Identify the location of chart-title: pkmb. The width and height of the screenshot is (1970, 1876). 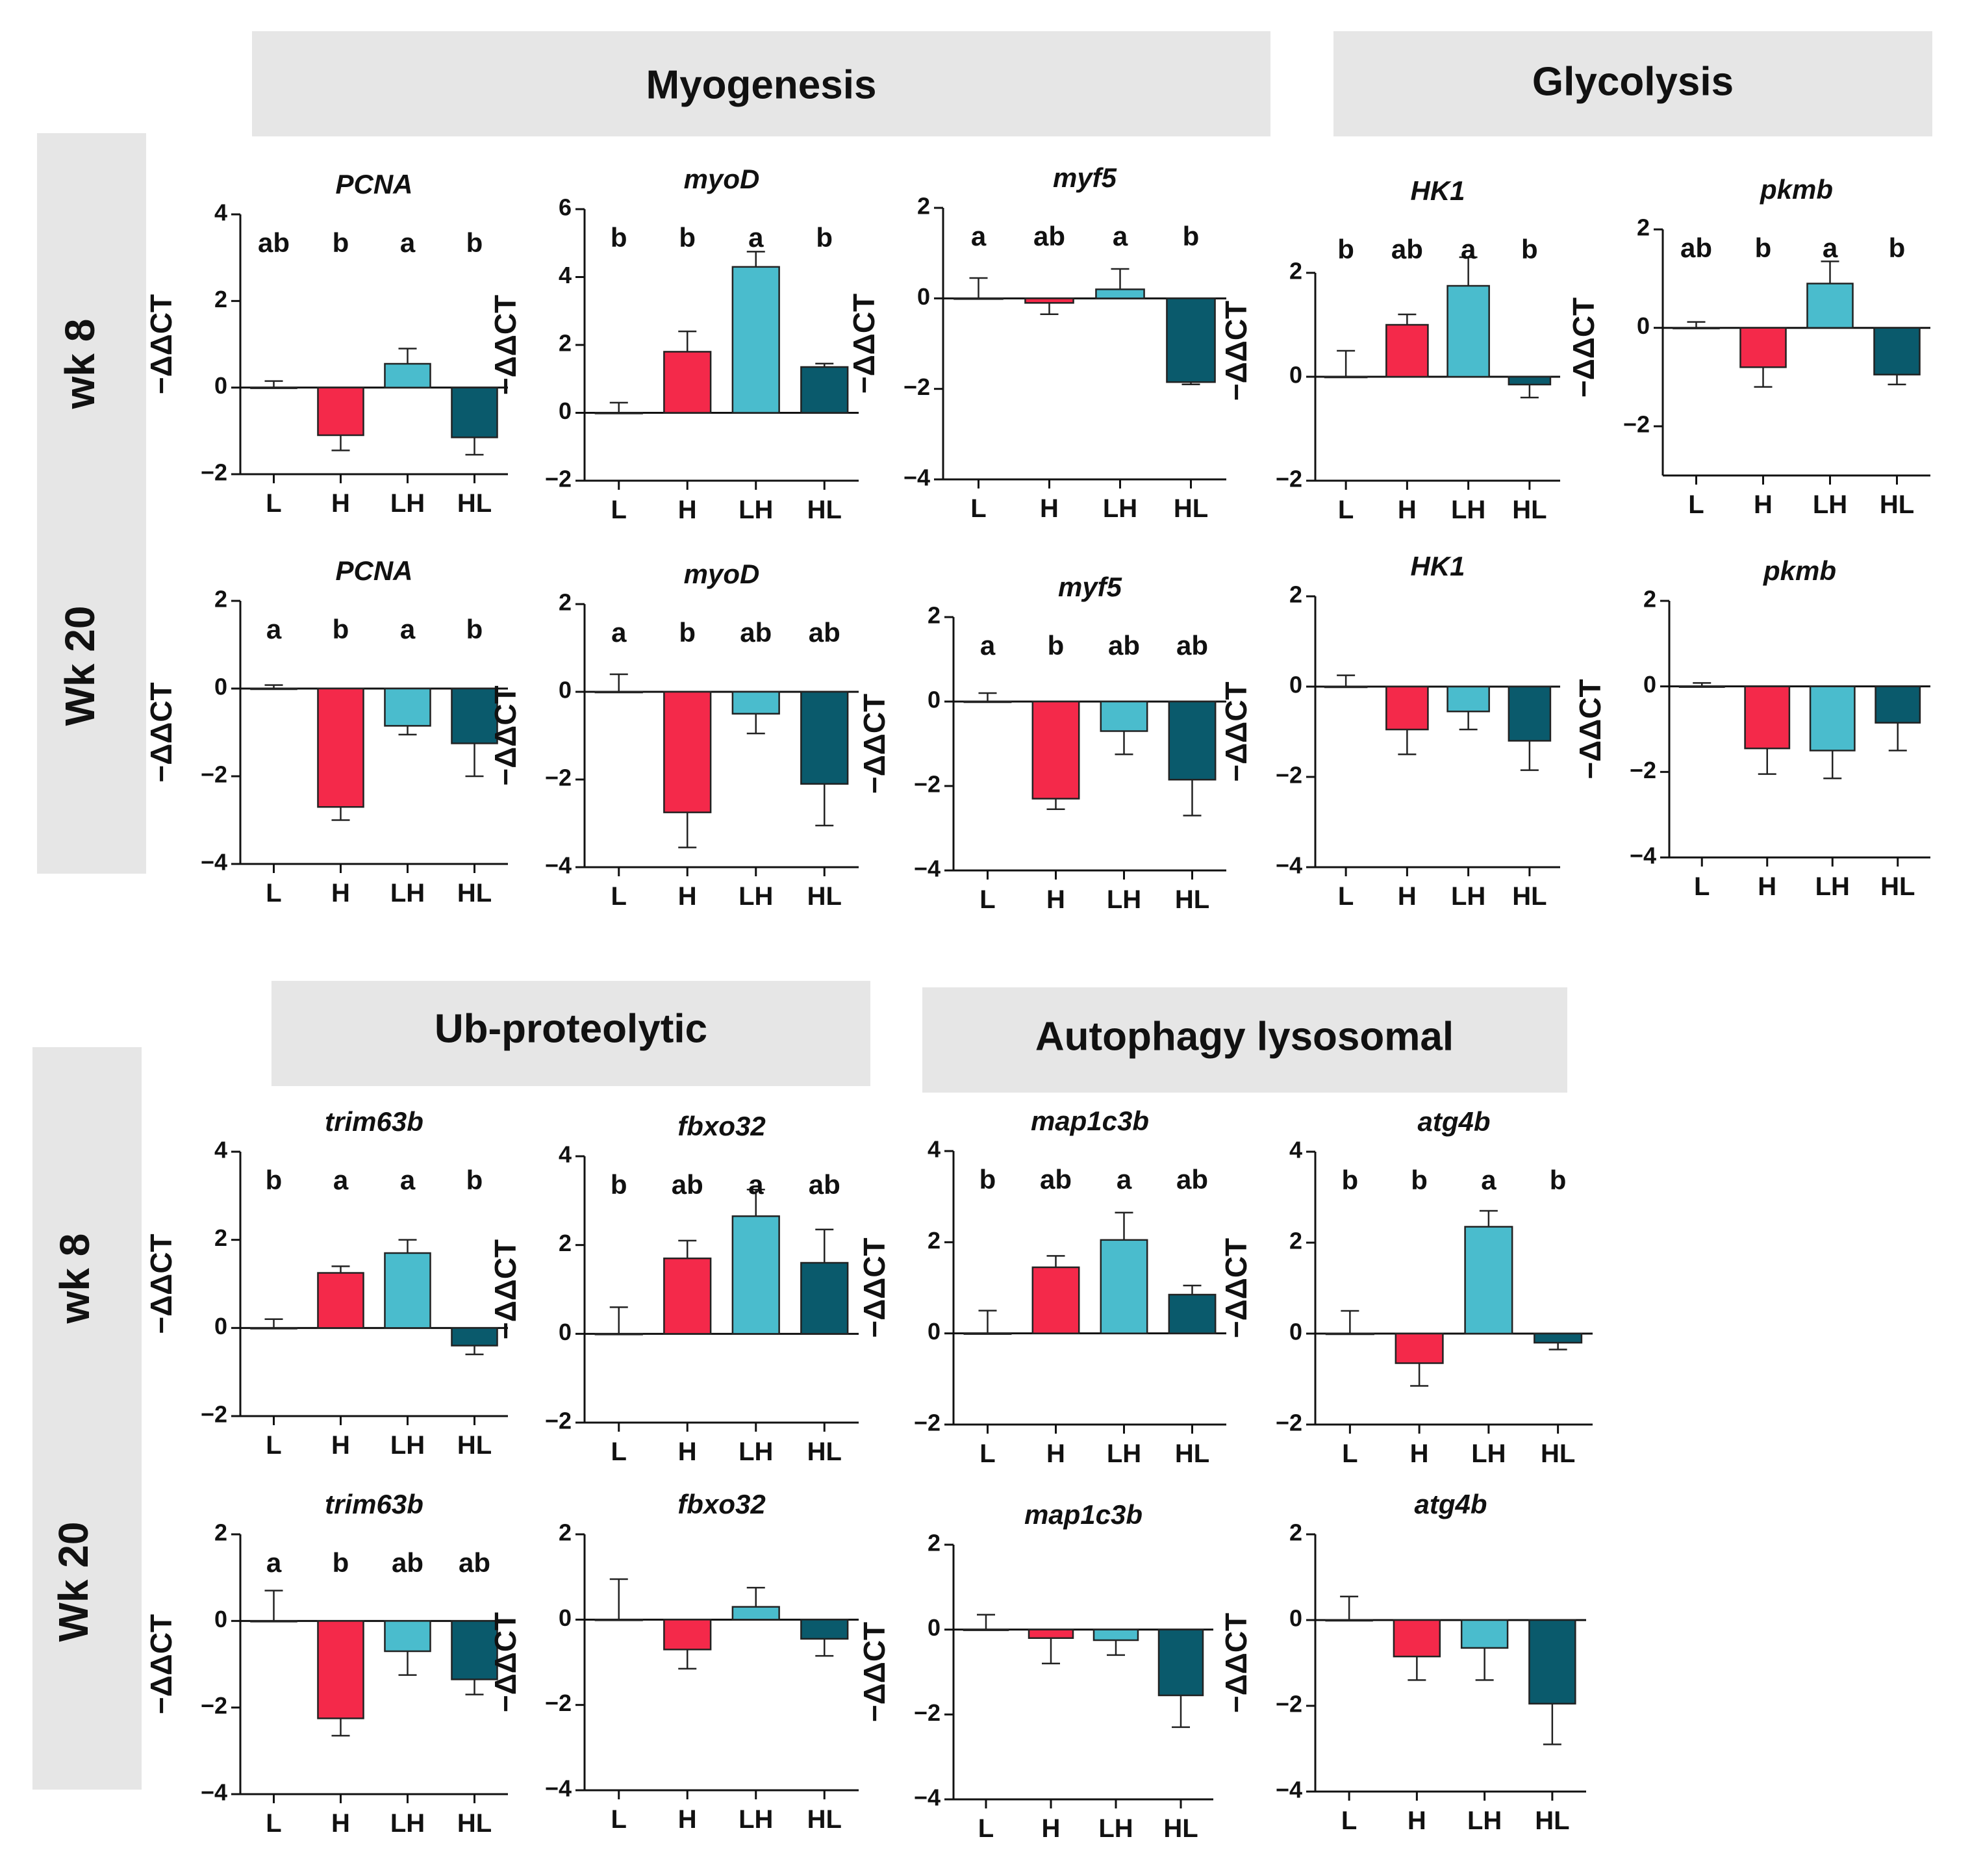
(1799, 570).